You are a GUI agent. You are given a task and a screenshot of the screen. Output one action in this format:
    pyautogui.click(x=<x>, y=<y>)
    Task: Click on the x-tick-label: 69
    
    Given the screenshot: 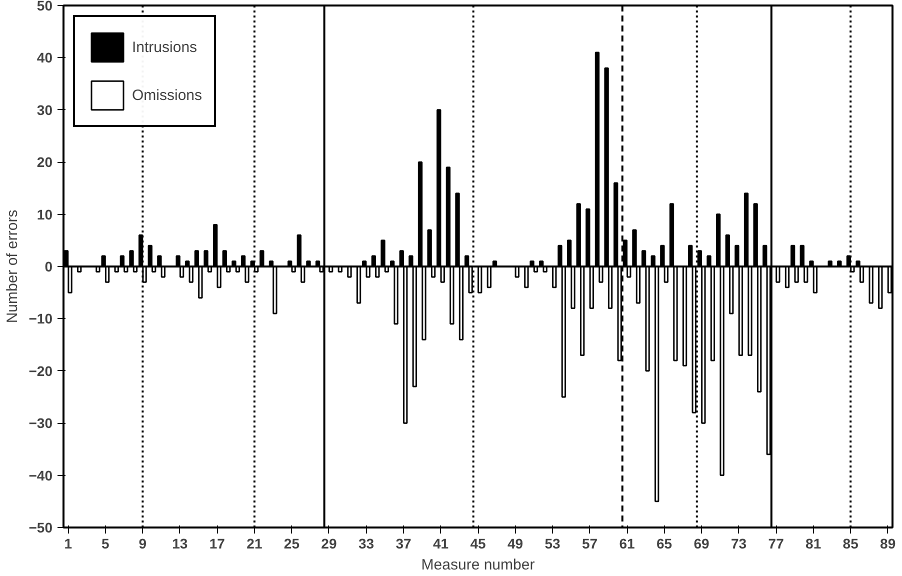 What is the action you would take?
    pyautogui.click(x=702, y=544)
    